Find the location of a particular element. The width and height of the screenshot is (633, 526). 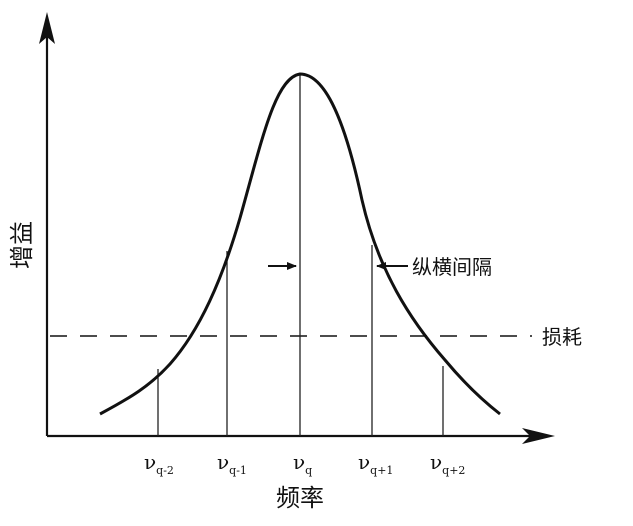

y-axis-label: 增益 is located at coordinates (22, 245).